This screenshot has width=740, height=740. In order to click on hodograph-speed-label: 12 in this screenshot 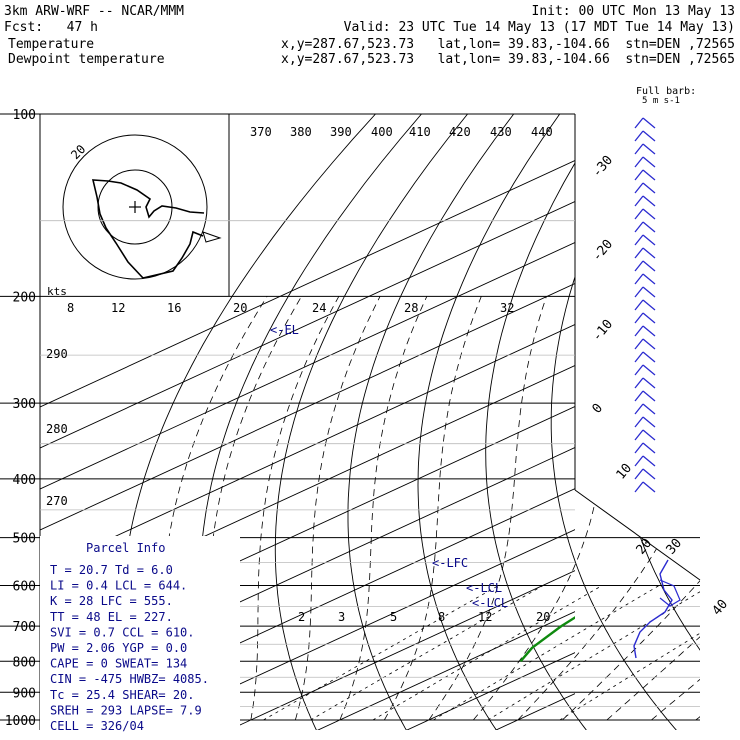, I will do `click(118, 308)`.